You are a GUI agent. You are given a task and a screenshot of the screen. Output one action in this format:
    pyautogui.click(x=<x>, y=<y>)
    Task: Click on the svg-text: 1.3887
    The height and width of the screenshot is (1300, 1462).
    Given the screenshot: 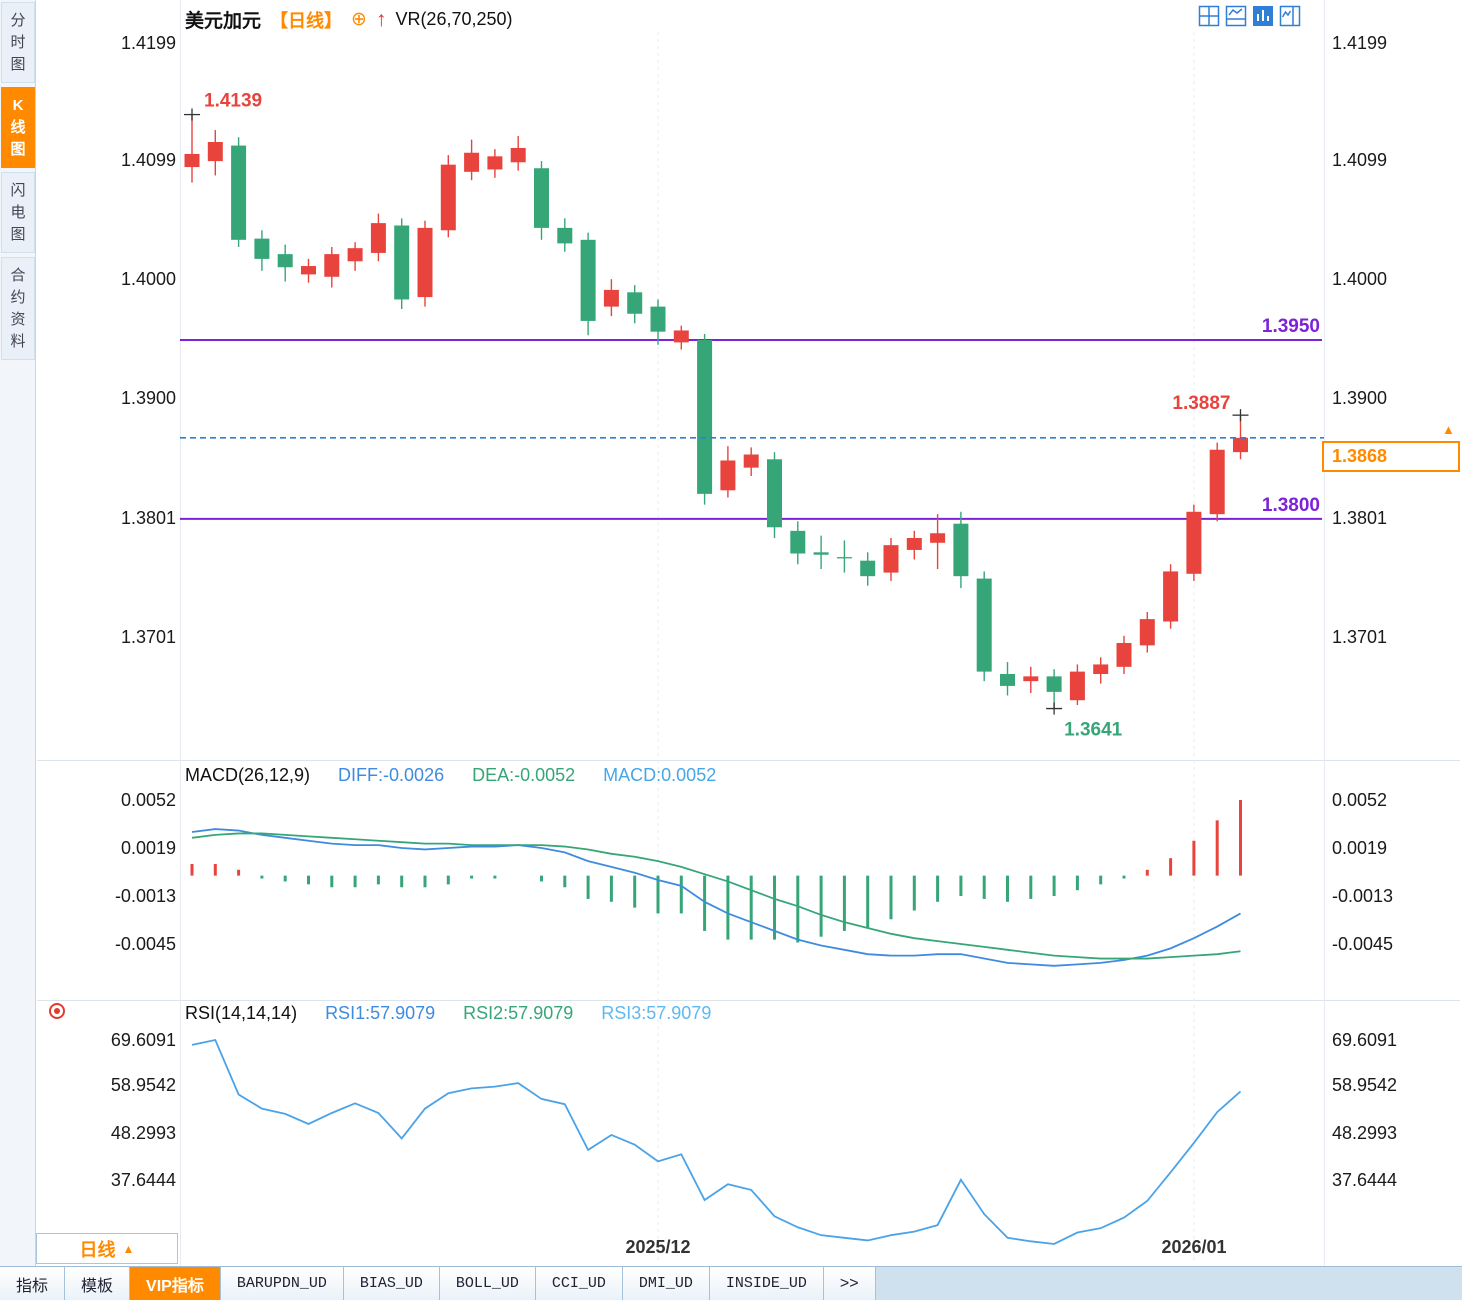 What is the action you would take?
    pyautogui.click(x=1201, y=403)
    